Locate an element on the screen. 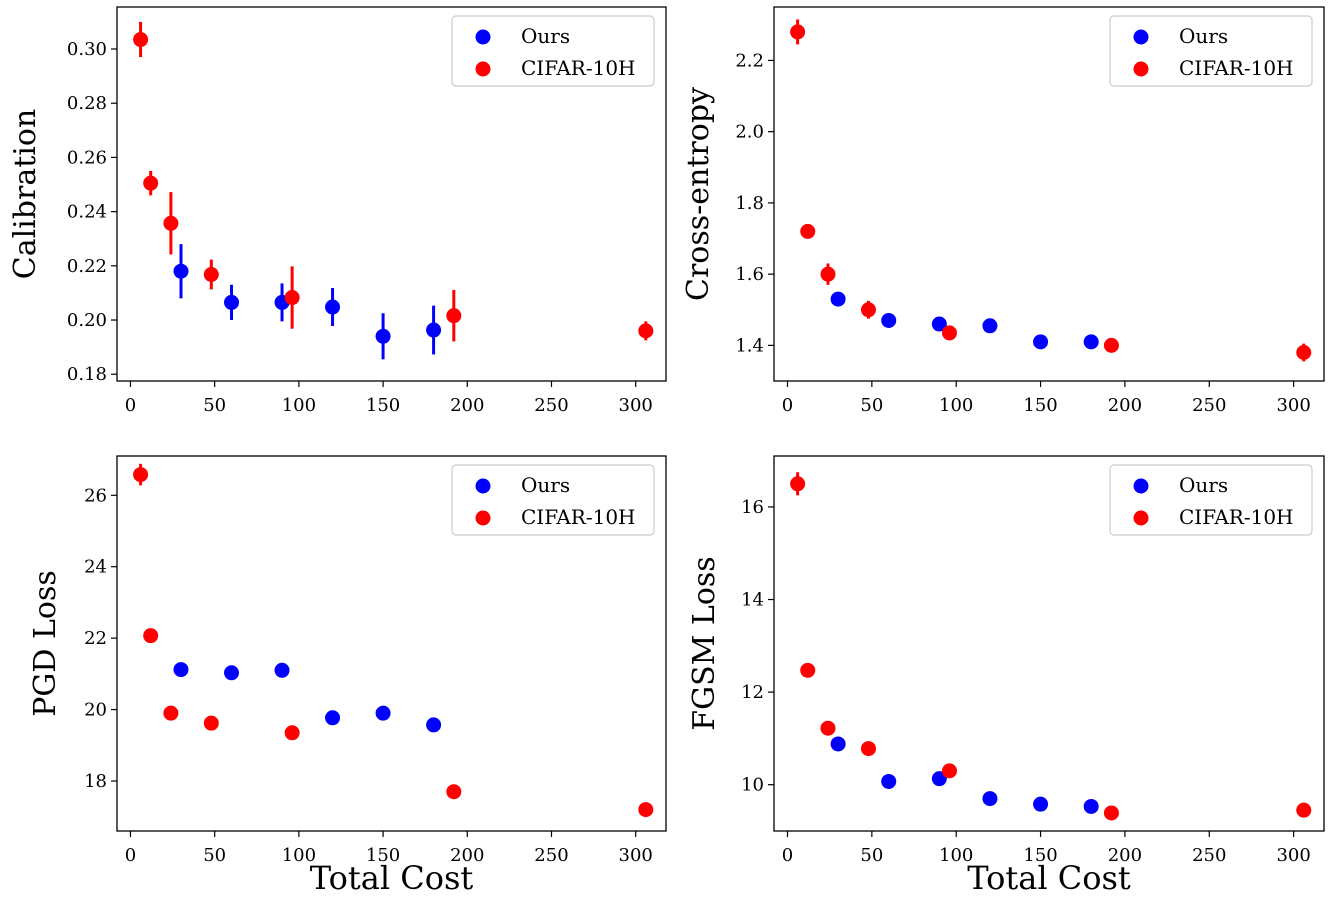 This screenshot has width=1328, height=909. y-tick-label: 24 is located at coordinates (95, 567).